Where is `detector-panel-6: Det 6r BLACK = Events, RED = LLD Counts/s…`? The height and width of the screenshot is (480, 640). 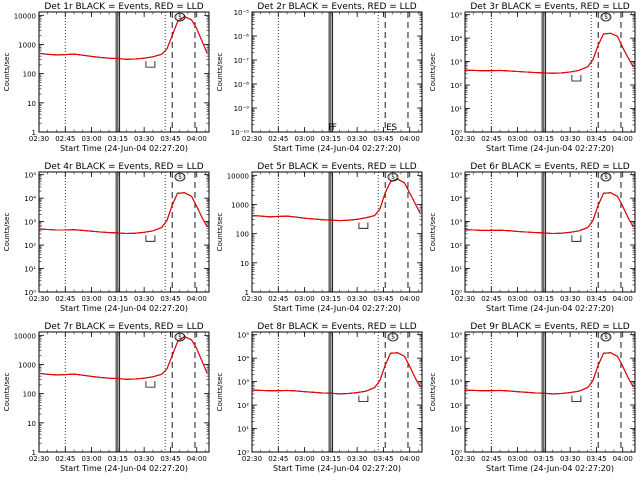
detector-panel-6: Det 6r BLACK = Events, RED = LLD Counts/s… is located at coordinates (532, 237).